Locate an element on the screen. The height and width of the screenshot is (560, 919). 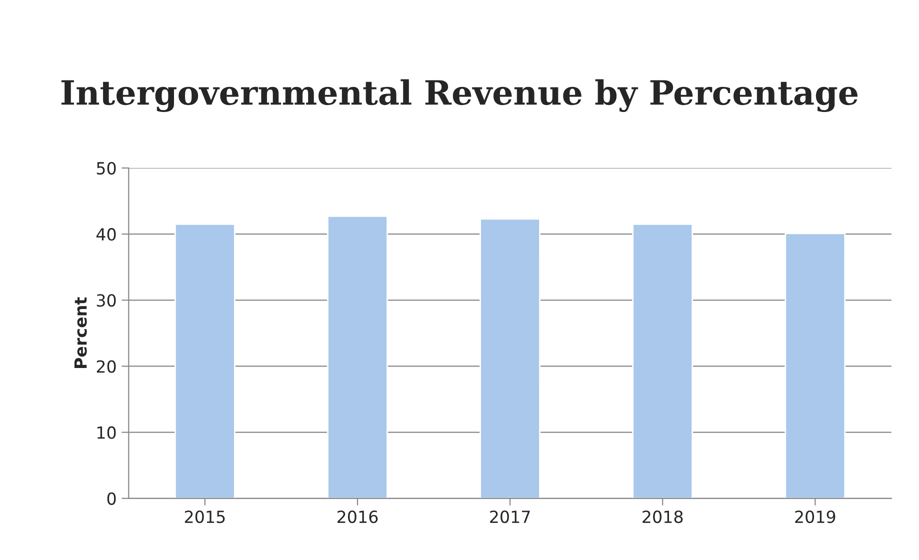
y-tick-label: 50 is located at coordinates (106, 168).